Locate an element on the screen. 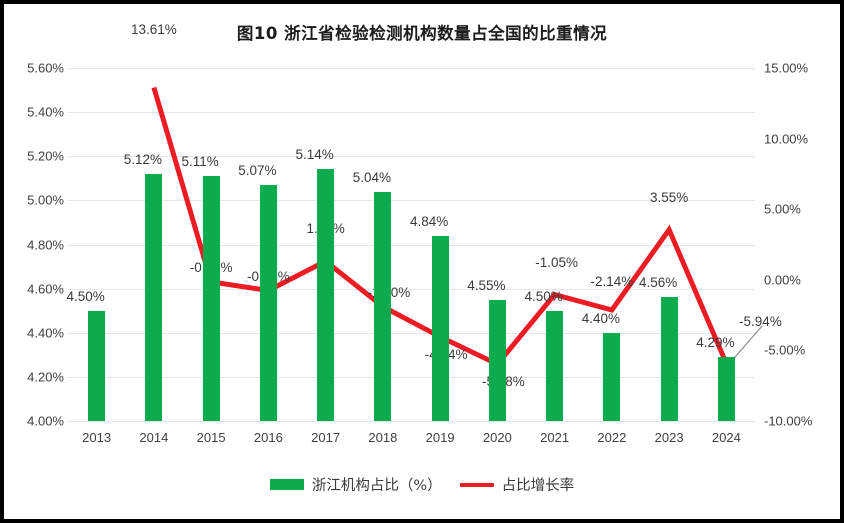 Image resolution: width=844 pixels, height=523 pixels. left-axis-tick-label: 5.20% is located at coordinates (45, 156).